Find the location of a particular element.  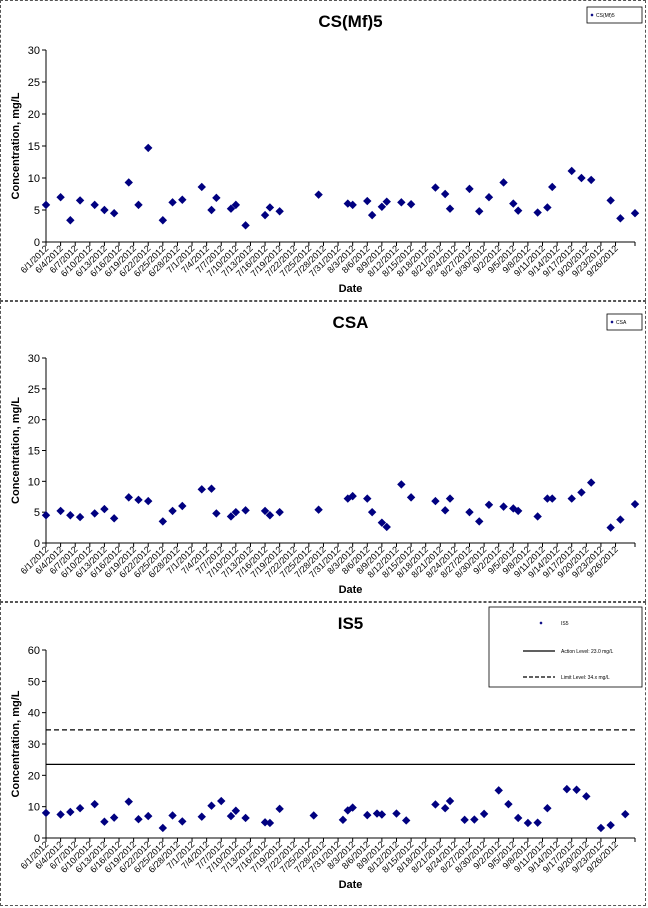

chart-title: CS(Mf)5 is located at coordinates (350, 21).